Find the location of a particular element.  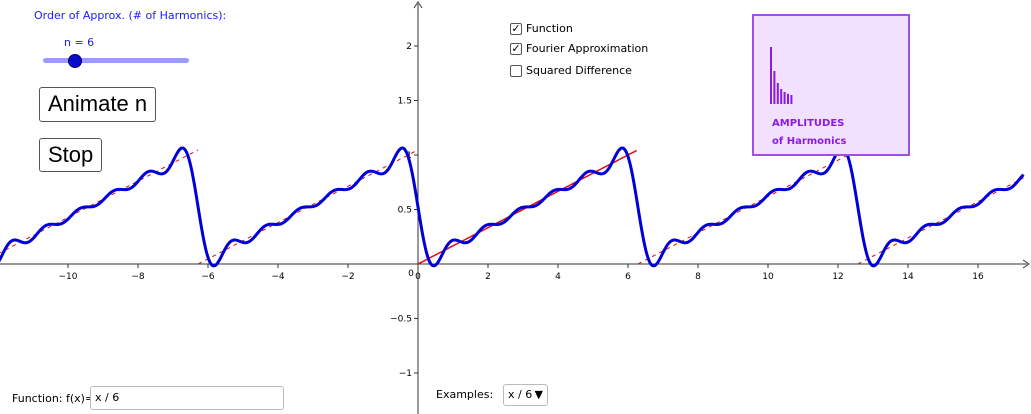

y-tick-label: 1.5 is located at coordinates (405, 102).